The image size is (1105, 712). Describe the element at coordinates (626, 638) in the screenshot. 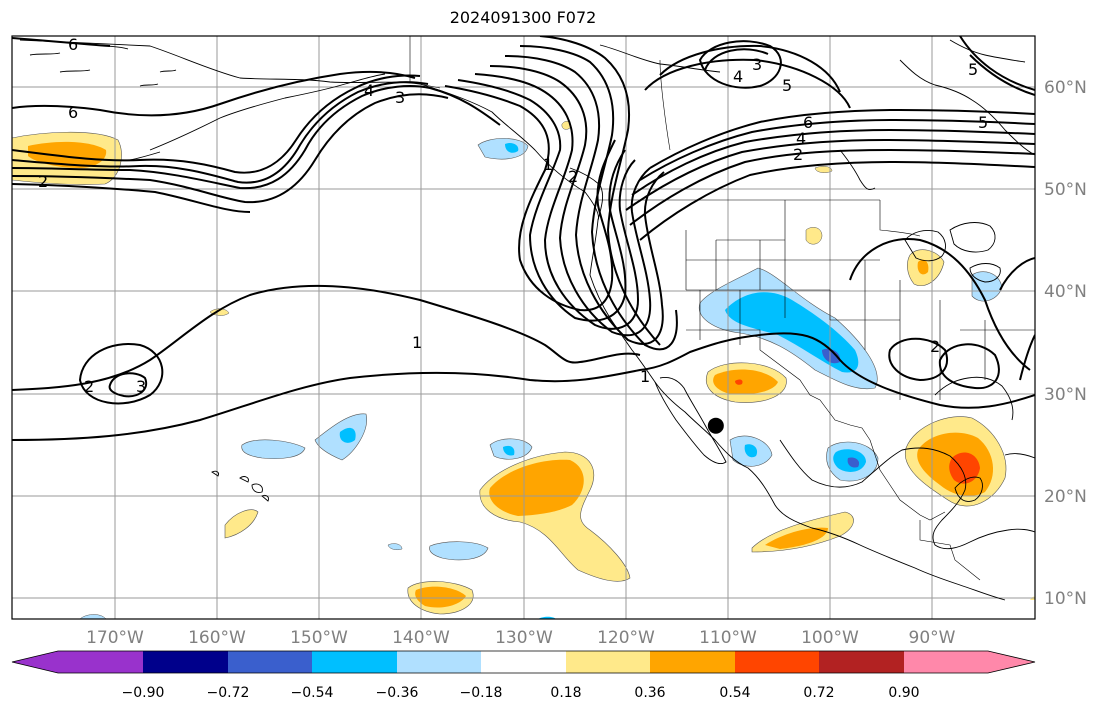

I see `lon-label: 120°W` at that location.